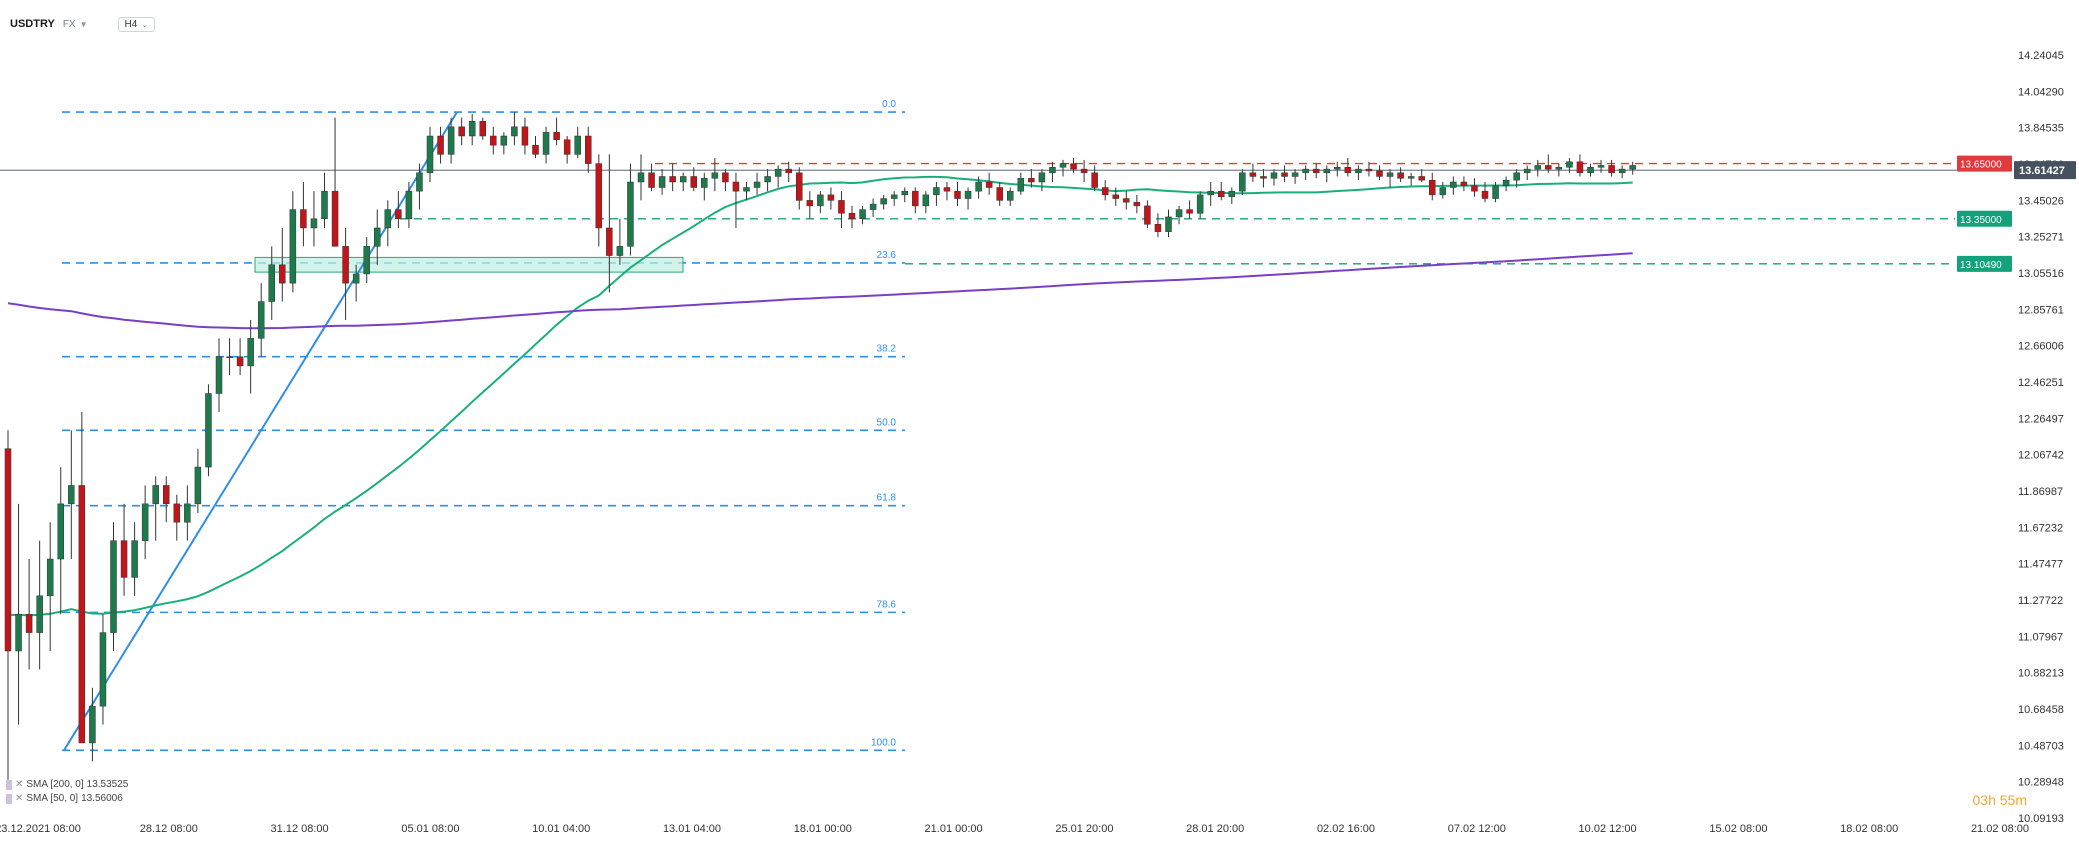 The height and width of the screenshot is (844, 2079). What do you see at coordinates (2041, 383) in the screenshot?
I see `y-tick-label: 12.46251` at bounding box center [2041, 383].